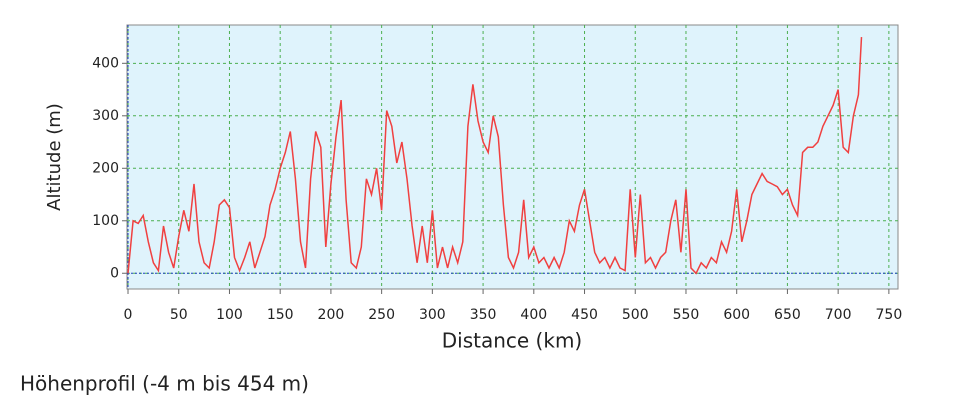 This screenshot has height=410, width=964. Describe the element at coordinates (512, 341) in the screenshot. I see `x-axis-label: Distance (km)` at that location.